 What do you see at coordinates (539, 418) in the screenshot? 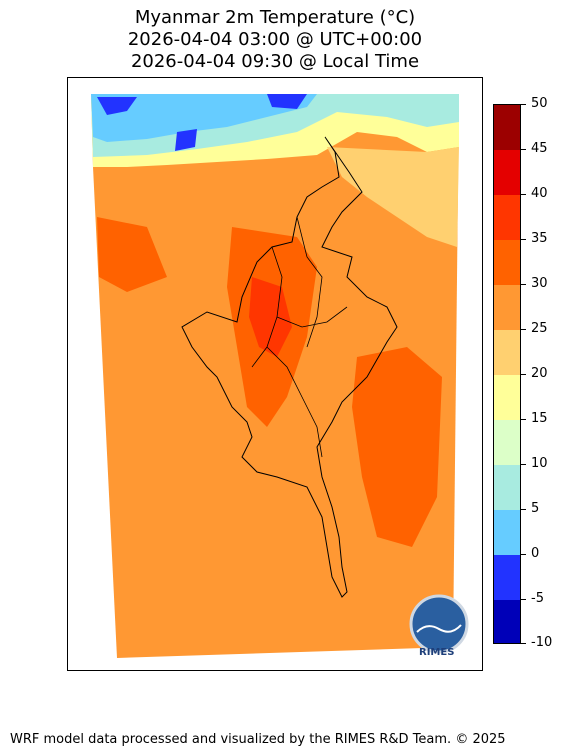
I see `colorbar-tick-label: 15` at bounding box center [539, 418].